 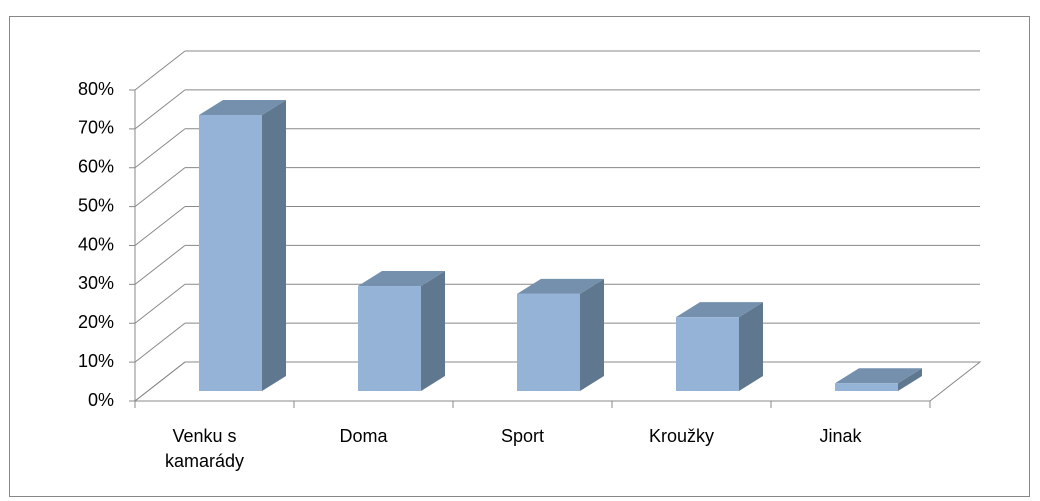 What do you see at coordinates (96, 361) in the screenshot?
I see `y-tick-label: 10%` at bounding box center [96, 361].